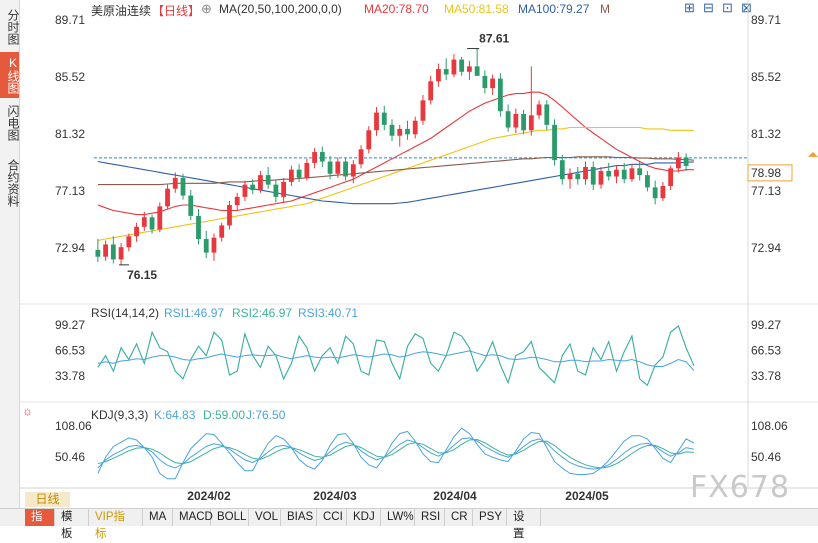 Image resolution: width=818 pixels, height=543 pixels. I want to click on indicator-tab: BIAS, so click(299, 517).